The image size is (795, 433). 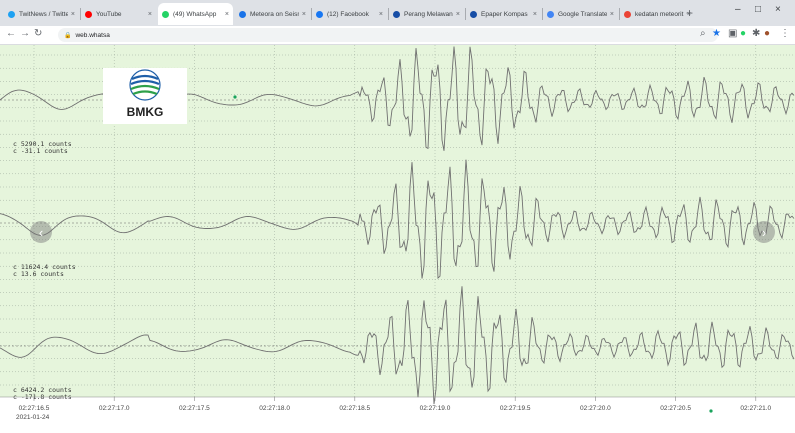 I want to click on tab-title: TwitNews / Twitter, so click(x=43, y=14).